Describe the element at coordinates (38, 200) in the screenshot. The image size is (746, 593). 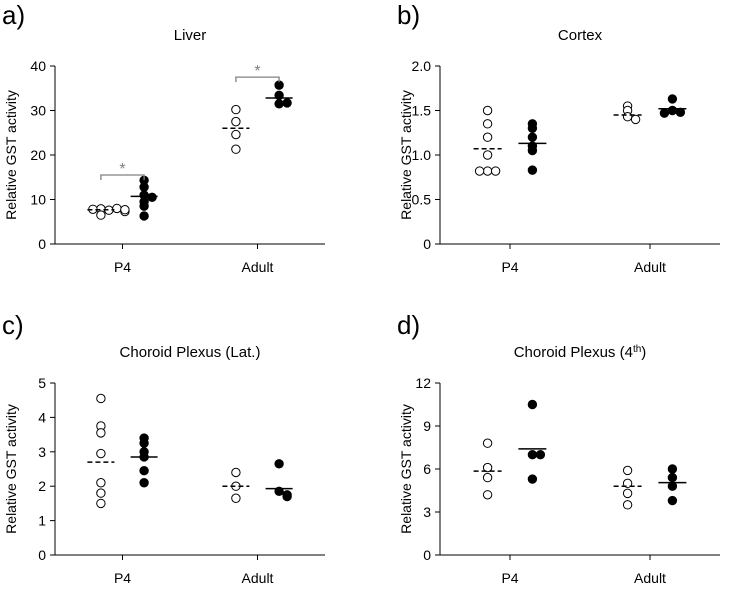
I see `y-tick-label: 10` at that location.